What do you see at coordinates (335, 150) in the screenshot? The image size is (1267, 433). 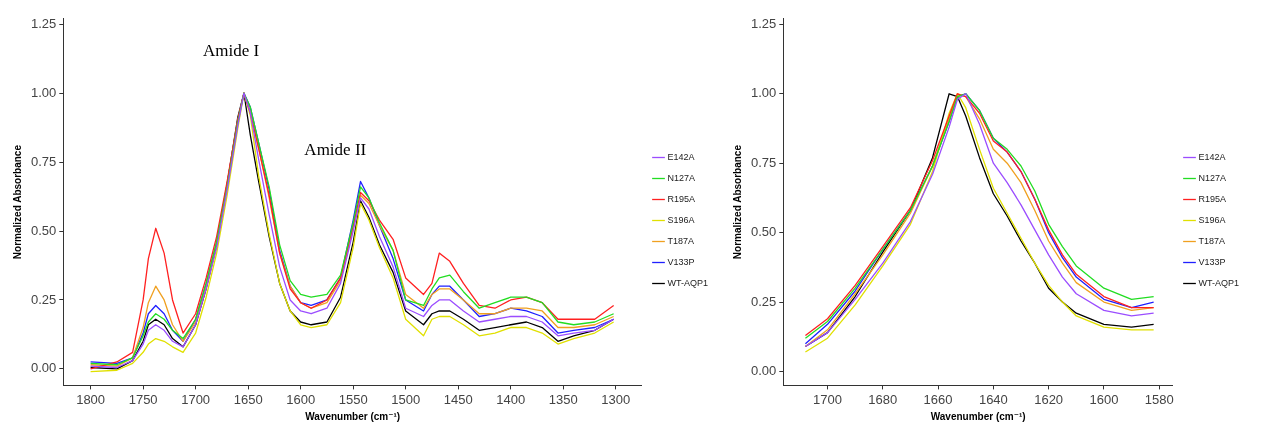 I see `annotation: Amide II` at bounding box center [335, 150].